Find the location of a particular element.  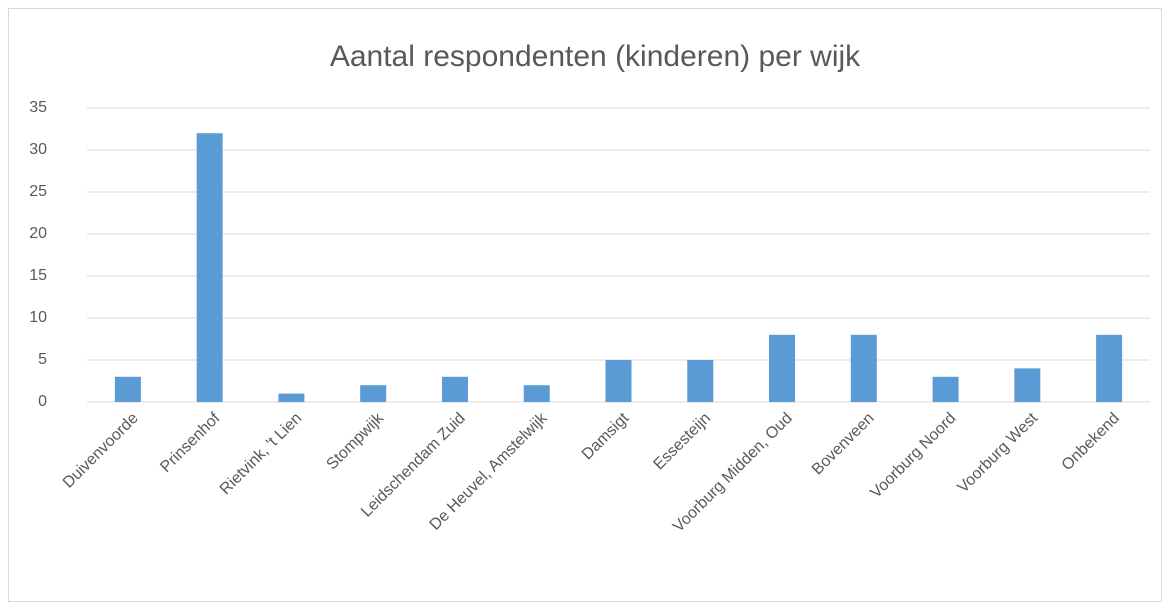

y-tick-label: 0 is located at coordinates (42, 401).